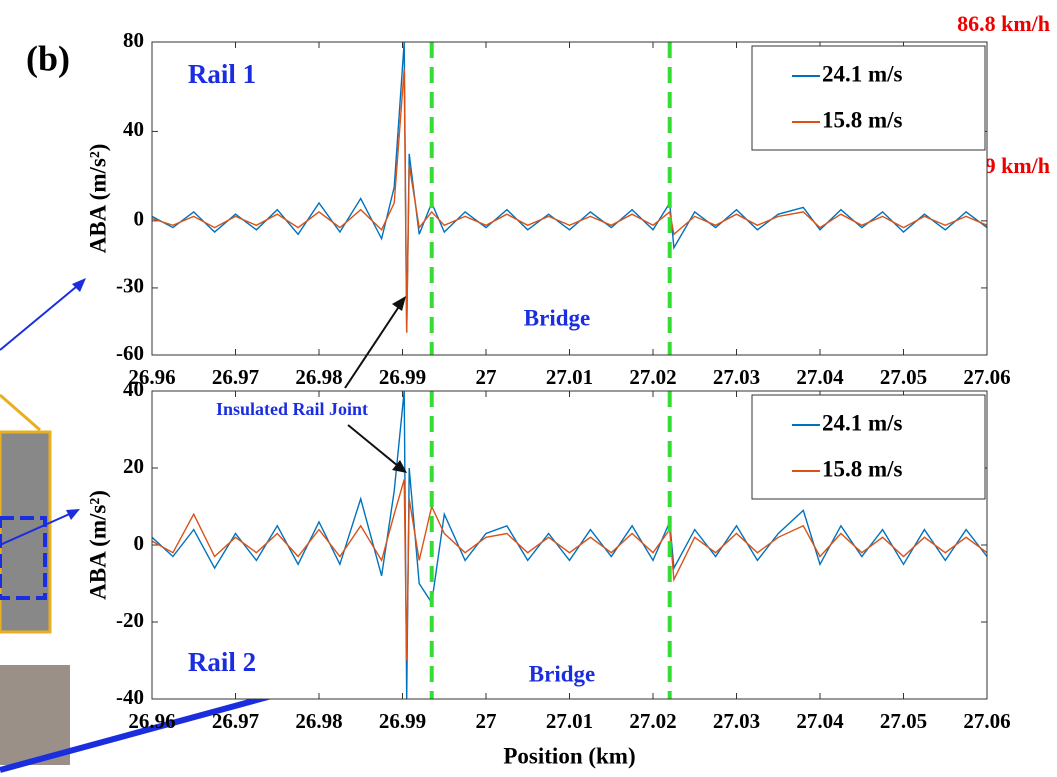 This screenshot has height=777, width=1057. What do you see at coordinates (133, 40) in the screenshot?
I see `y-tick-label: 80` at bounding box center [133, 40].